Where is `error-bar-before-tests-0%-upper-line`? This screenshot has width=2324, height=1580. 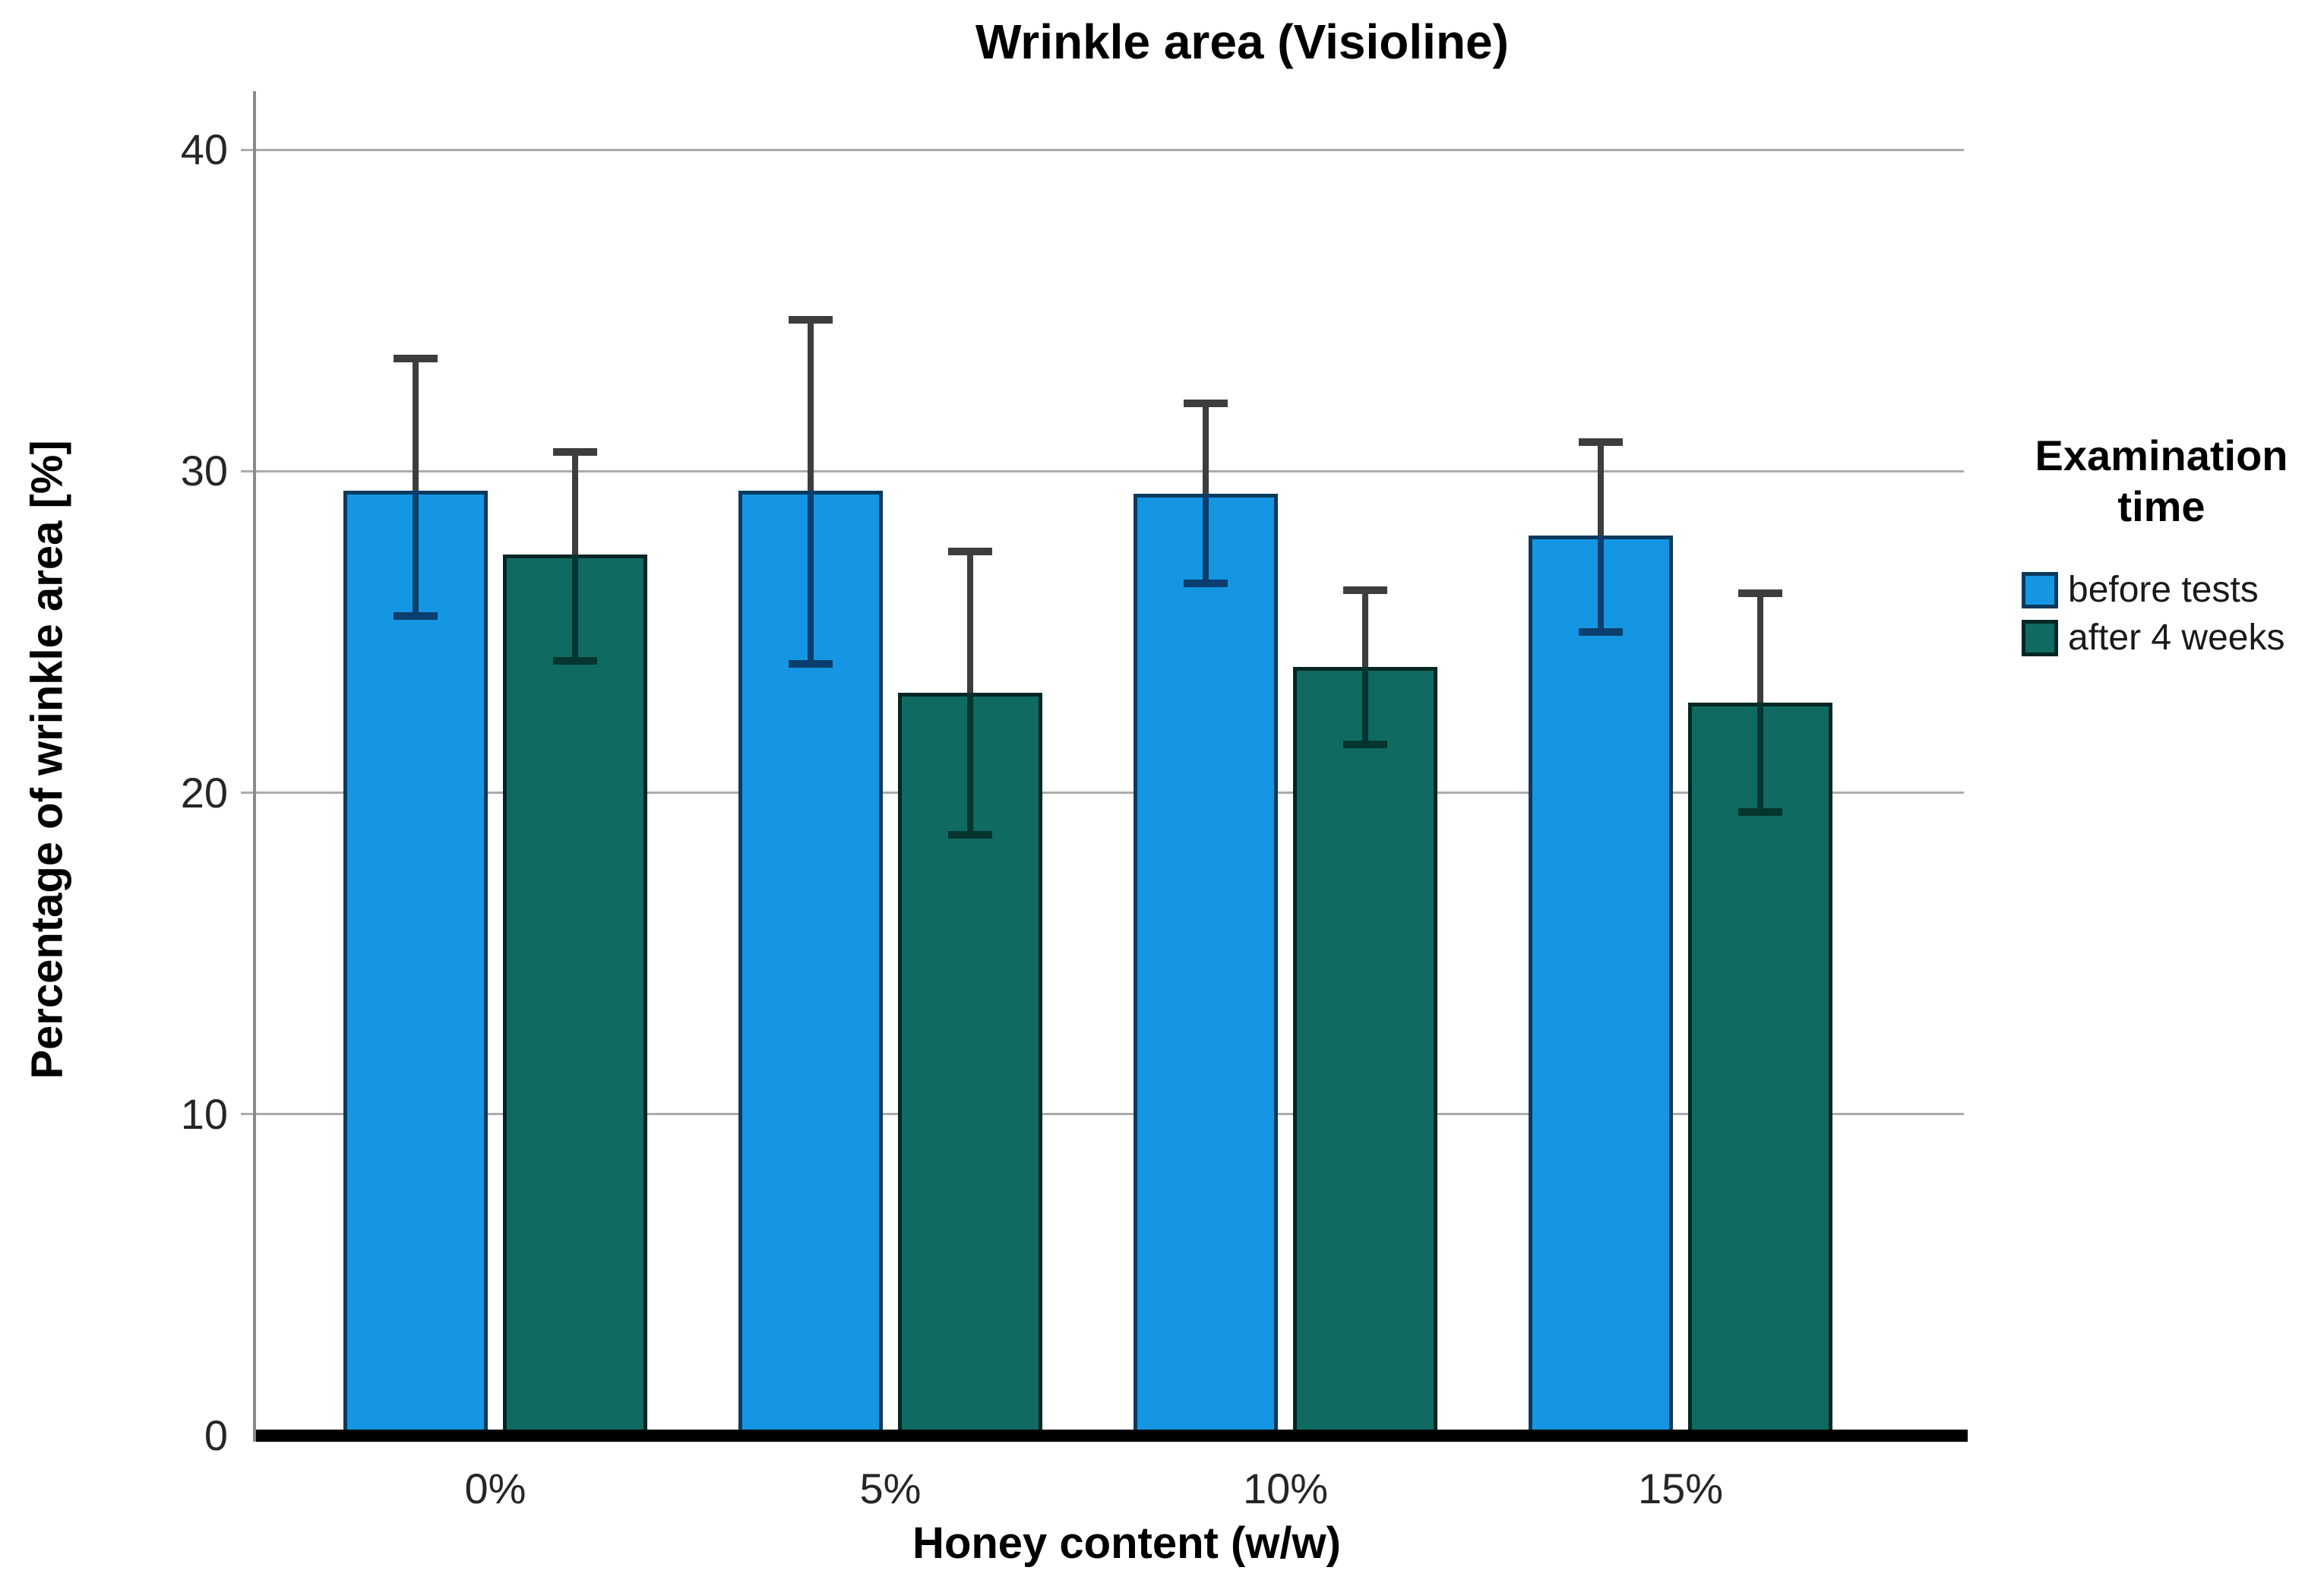 error-bar-before-tests-0%-upper-line is located at coordinates (416, 425).